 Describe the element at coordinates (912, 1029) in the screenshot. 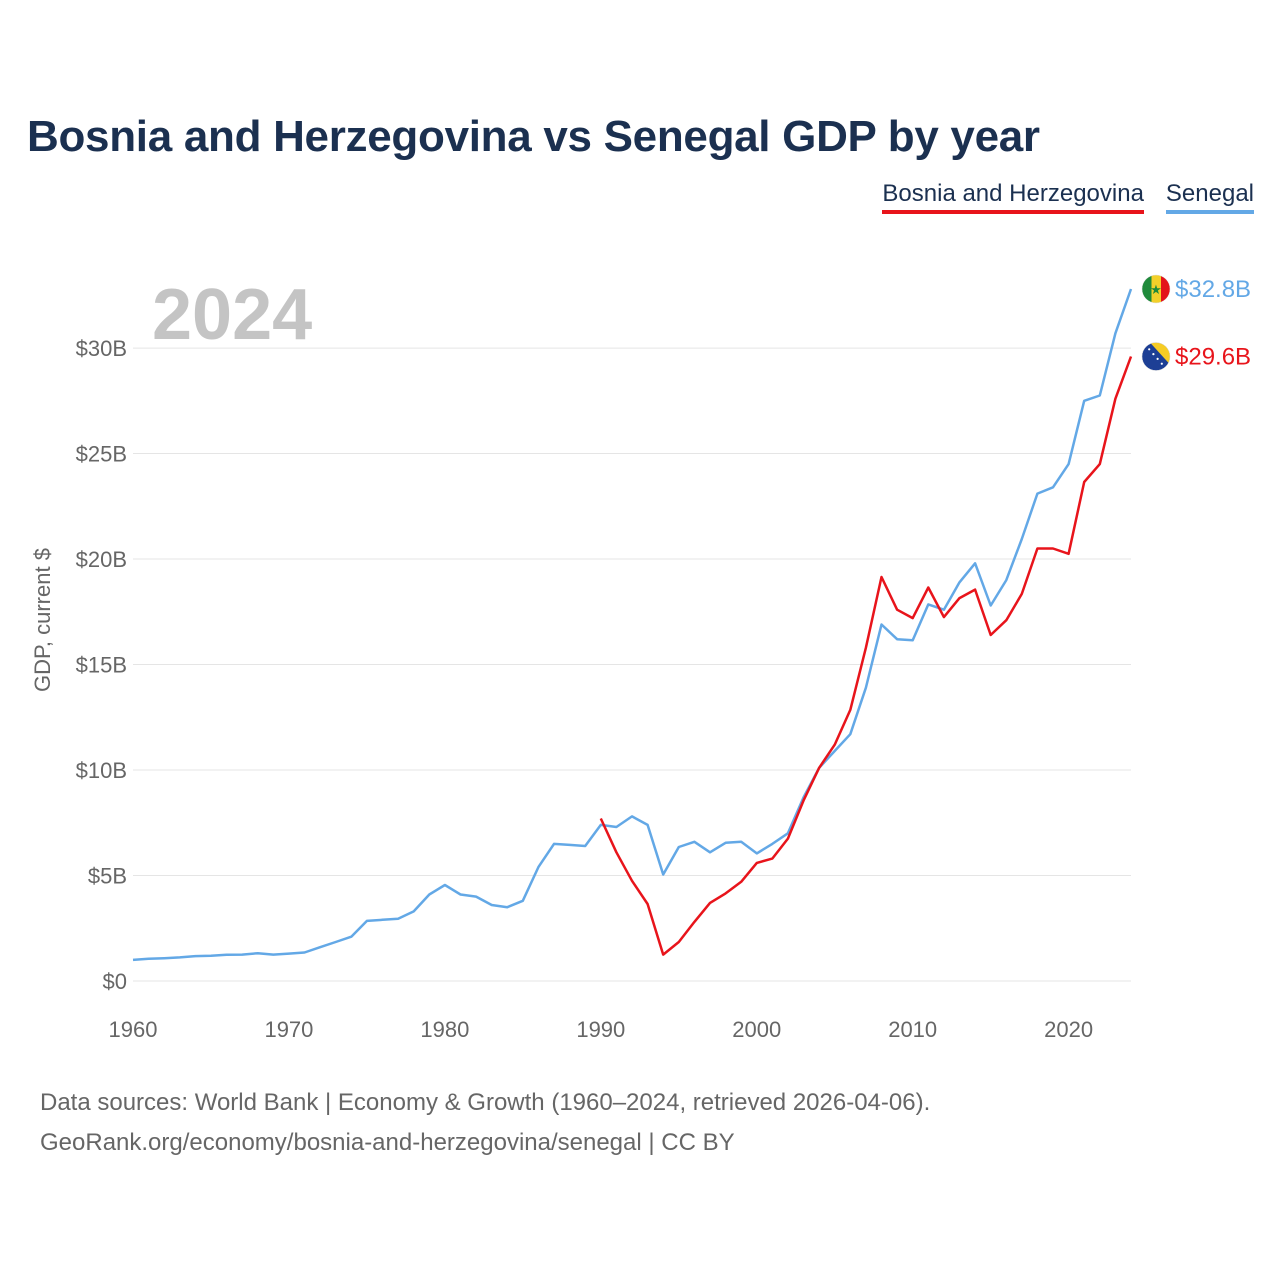

I see `x-tick-label: 2010` at that location.